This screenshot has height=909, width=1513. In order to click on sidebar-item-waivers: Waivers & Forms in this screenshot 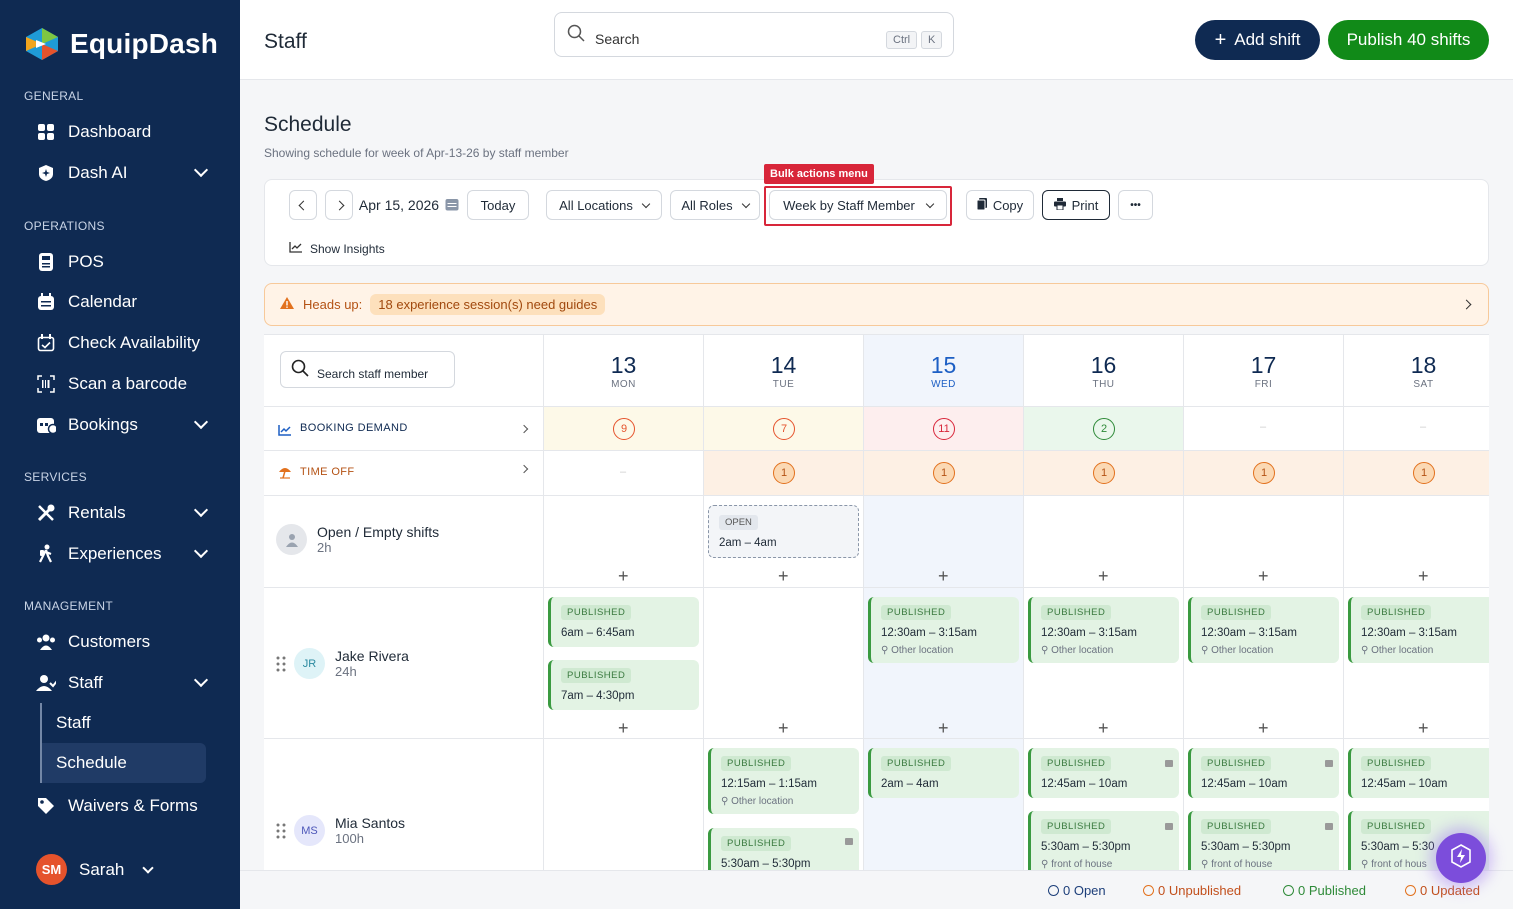, I will do `click(126, 806)`.